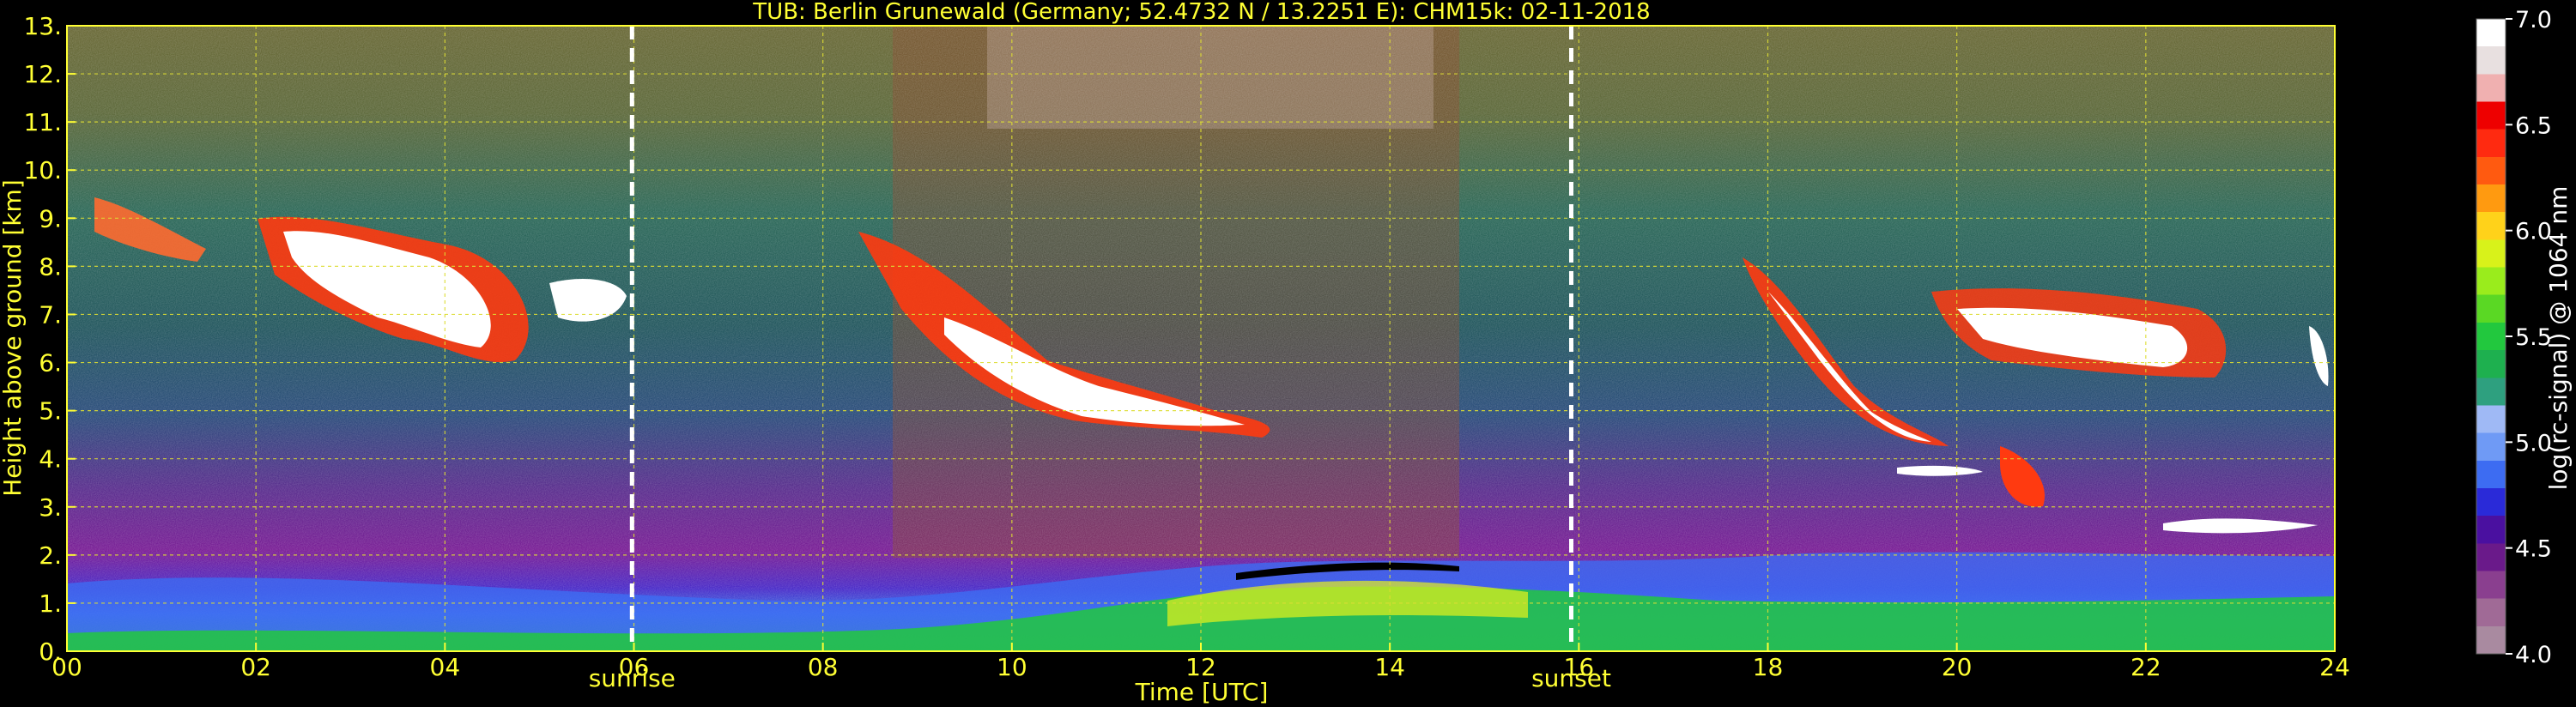 The height and width of the screenshot is (707, 2576). I want to click on x-tick-label: 22, so click(2146, 667).